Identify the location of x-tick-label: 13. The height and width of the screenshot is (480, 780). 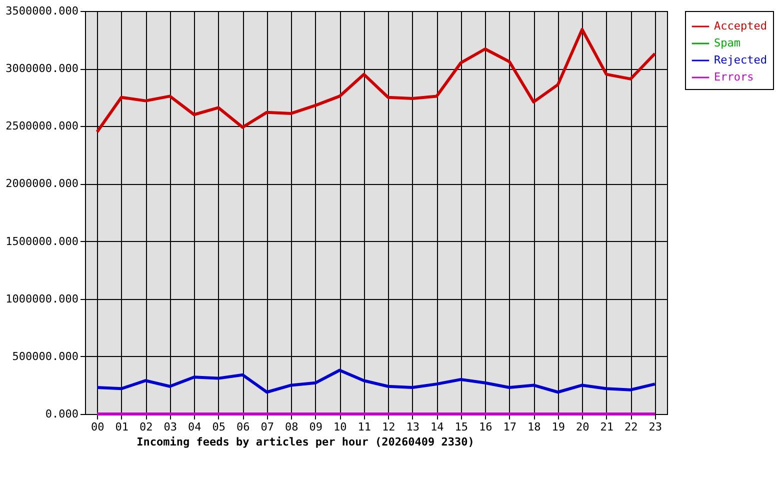
(413, 427).